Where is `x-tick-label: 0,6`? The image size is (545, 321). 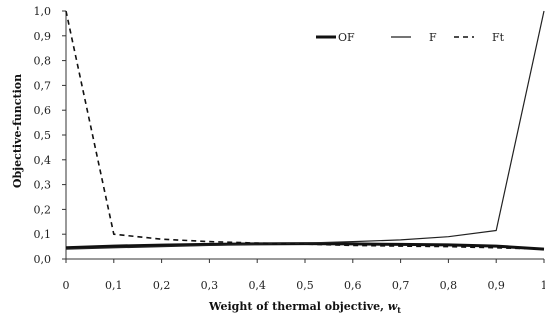 x-tick-label: 0,6 is located at coordinates (353, 285).